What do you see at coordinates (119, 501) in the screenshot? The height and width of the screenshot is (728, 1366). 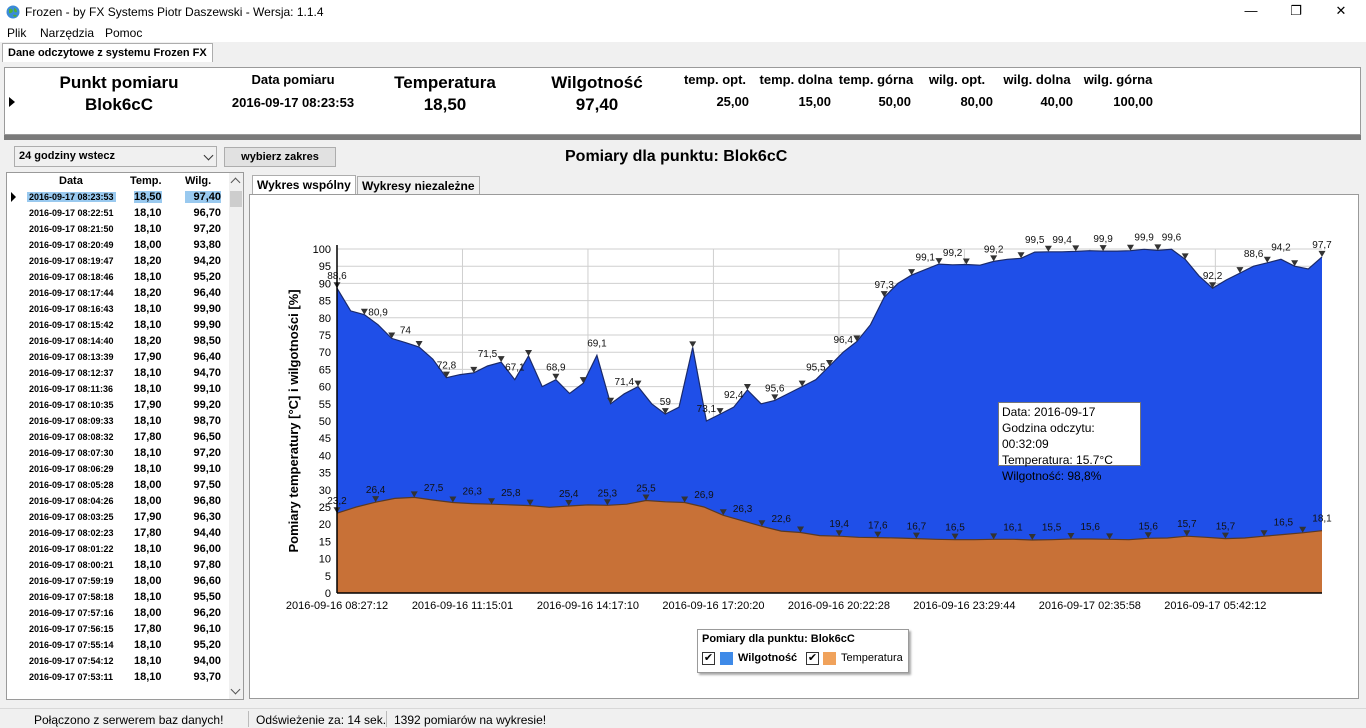 I see `table-row: 2016-09-17 08:04:26 18,00 96,80` at bounding box center [119, 501].